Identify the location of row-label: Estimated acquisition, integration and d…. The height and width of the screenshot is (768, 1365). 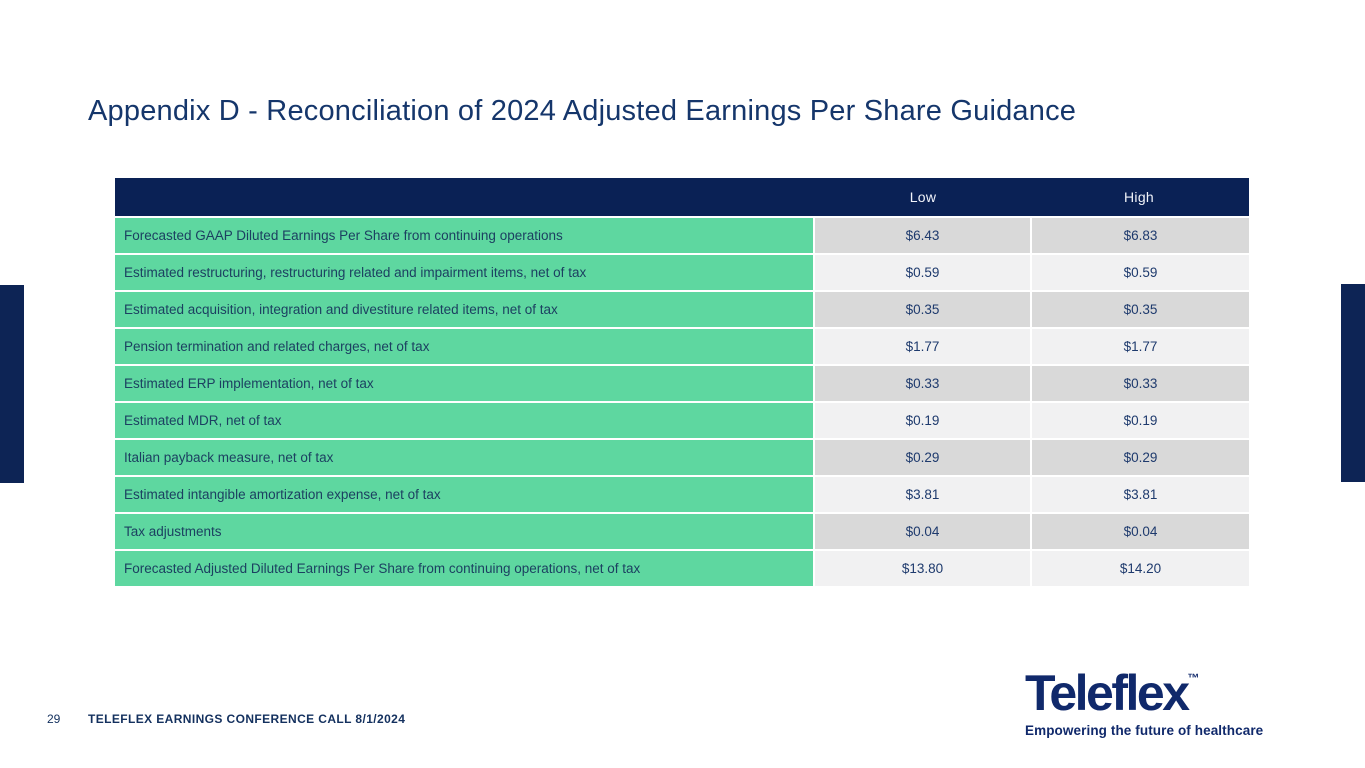
(464, 309).